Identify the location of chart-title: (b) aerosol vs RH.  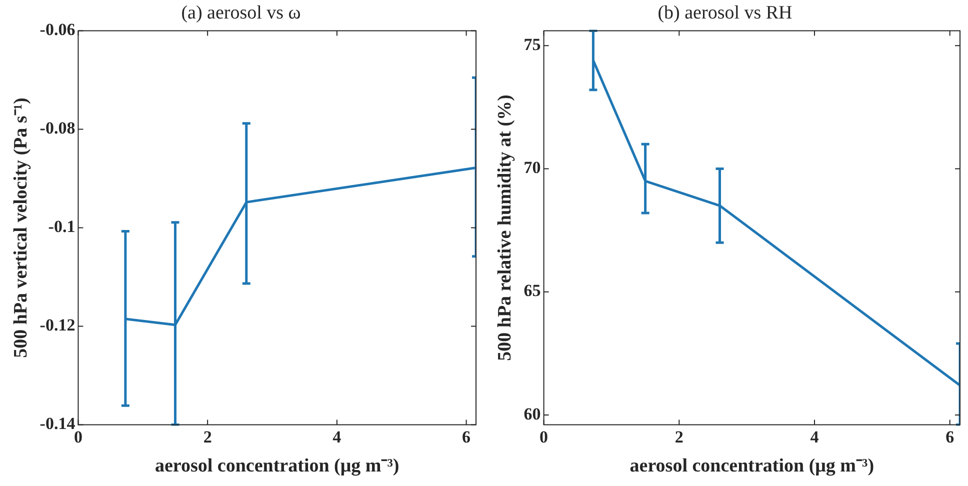
(725, 13).